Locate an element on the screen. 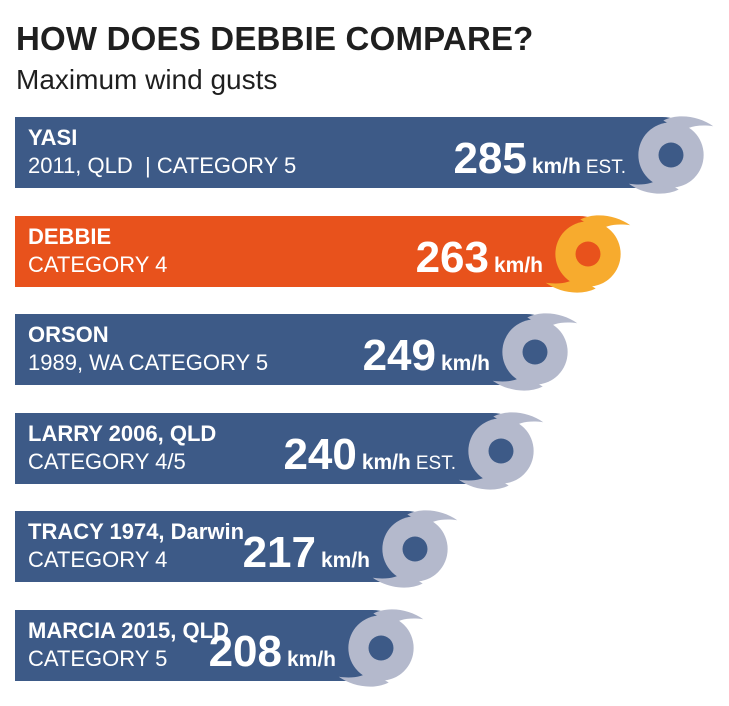 The height and width of the screenshot is (706, 729). data-label-value: 217 is located at coordinates (279, 552).